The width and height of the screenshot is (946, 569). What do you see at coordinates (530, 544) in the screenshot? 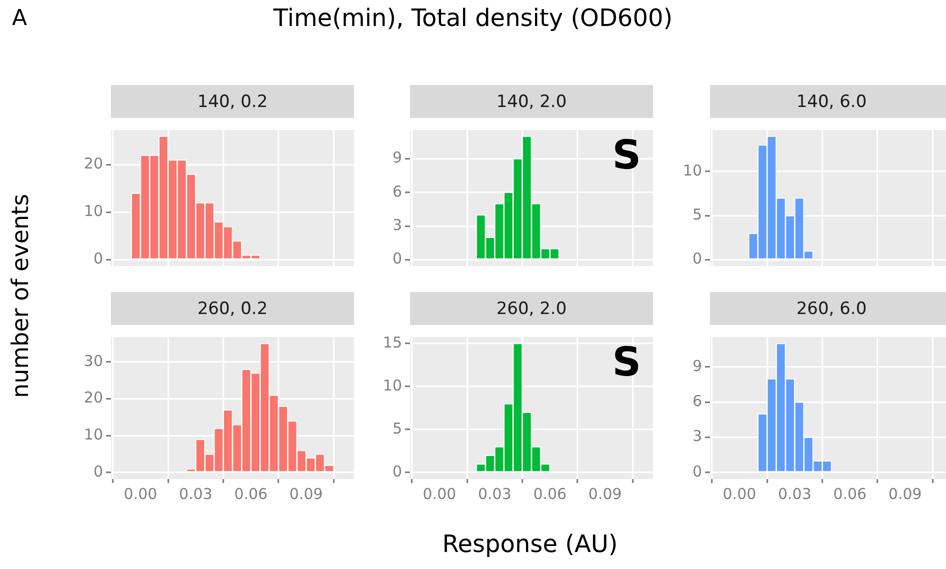
I see `text: Response (AU)` at bounding box center [530, 544].